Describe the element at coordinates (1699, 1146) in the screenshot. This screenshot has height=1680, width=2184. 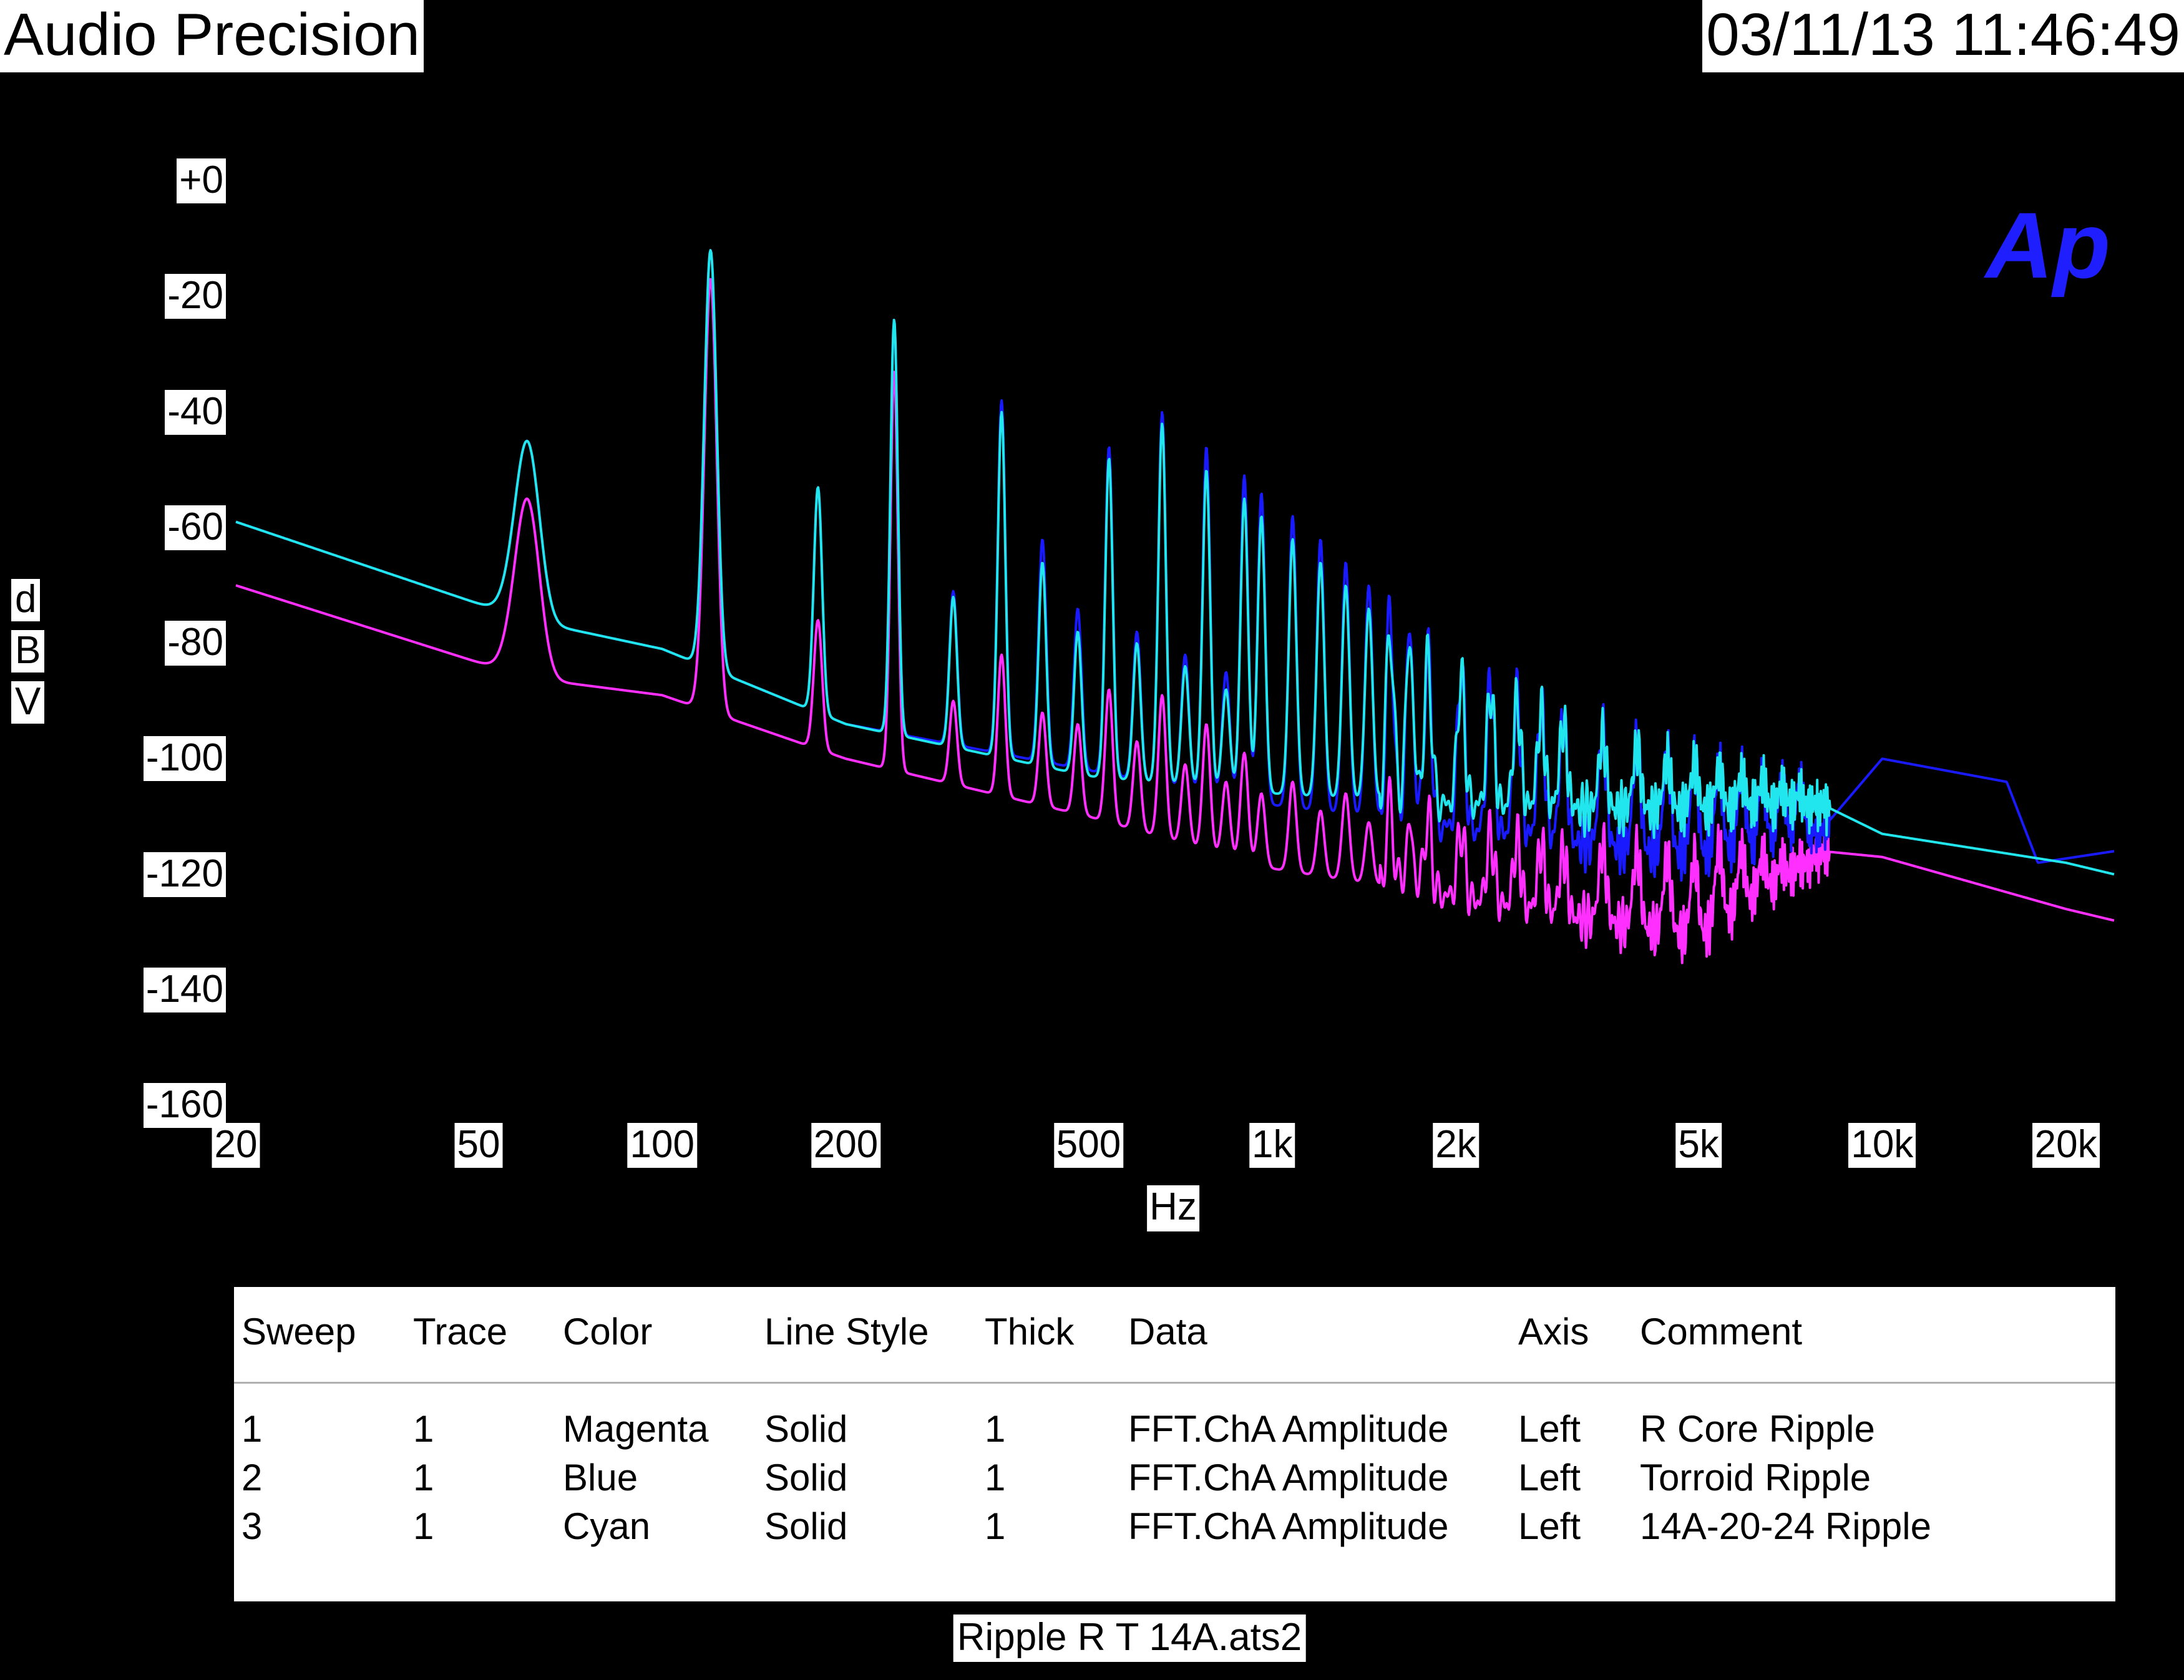
I see `x-tick-label: 5k` at that location.